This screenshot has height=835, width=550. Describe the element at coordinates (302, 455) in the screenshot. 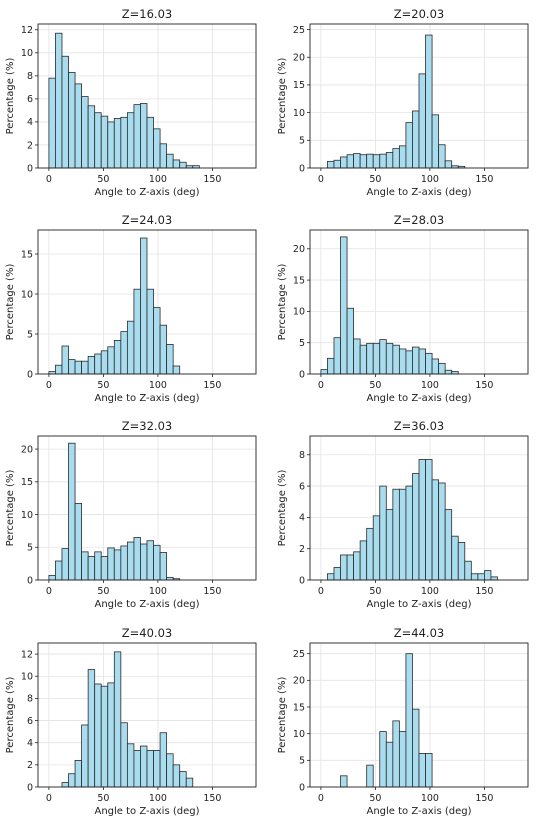

I see `y-tick-label: 8` at that location.